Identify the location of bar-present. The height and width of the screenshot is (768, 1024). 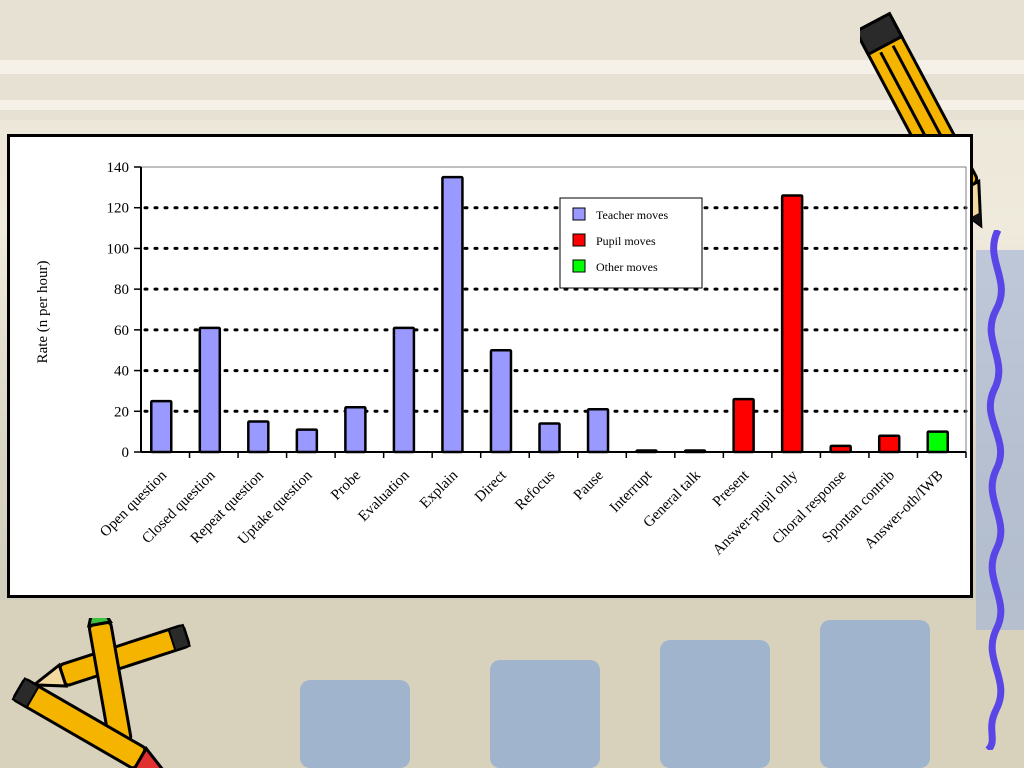
(743, 425).